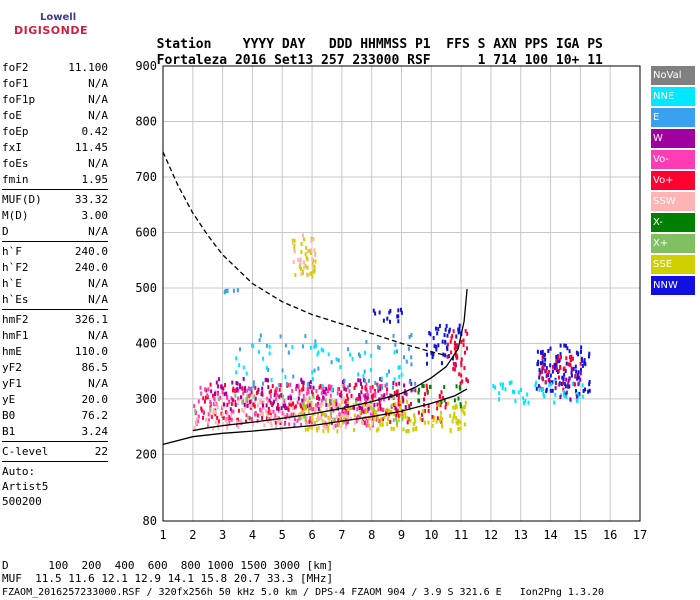 The image size is (700, 600). Describe the element at coordinates (333, 60) in the screenshot. I see `header-value-ddd: 257` at that location.